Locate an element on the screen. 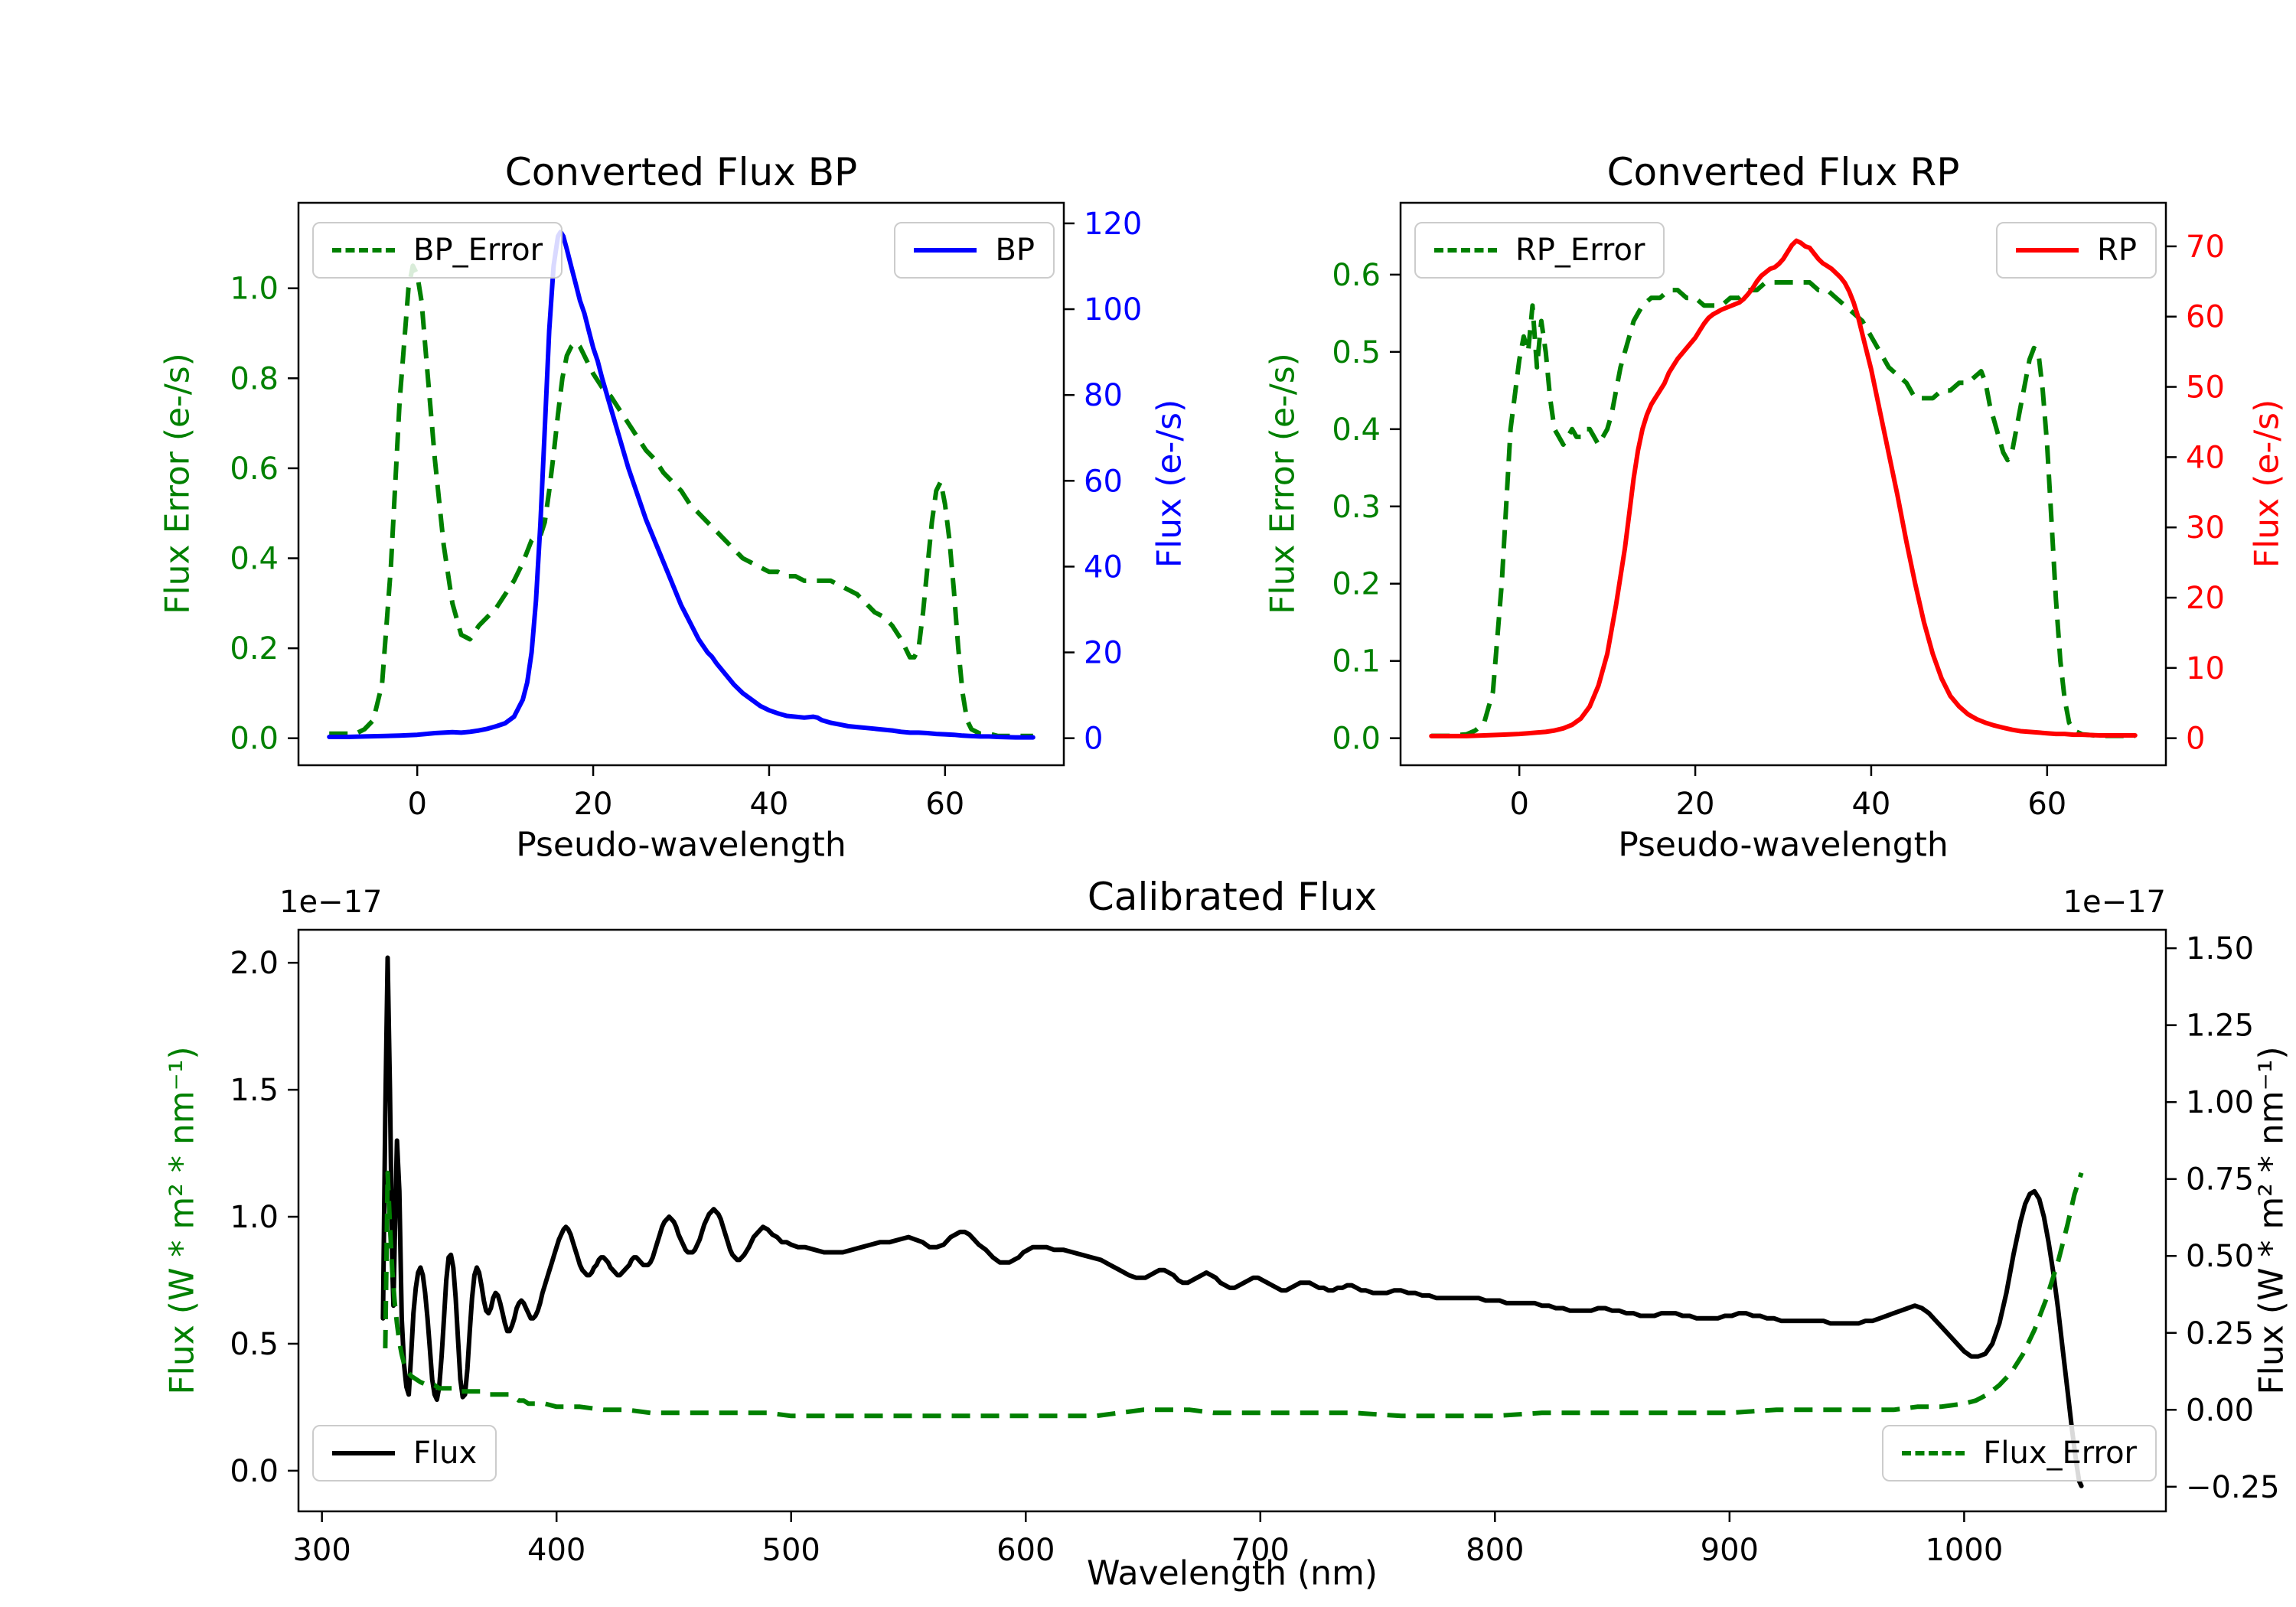 Image resolution: width=2296 pixels, height=1607 pixels. svg-text: 600 is located at coordinates (1025, 1550).